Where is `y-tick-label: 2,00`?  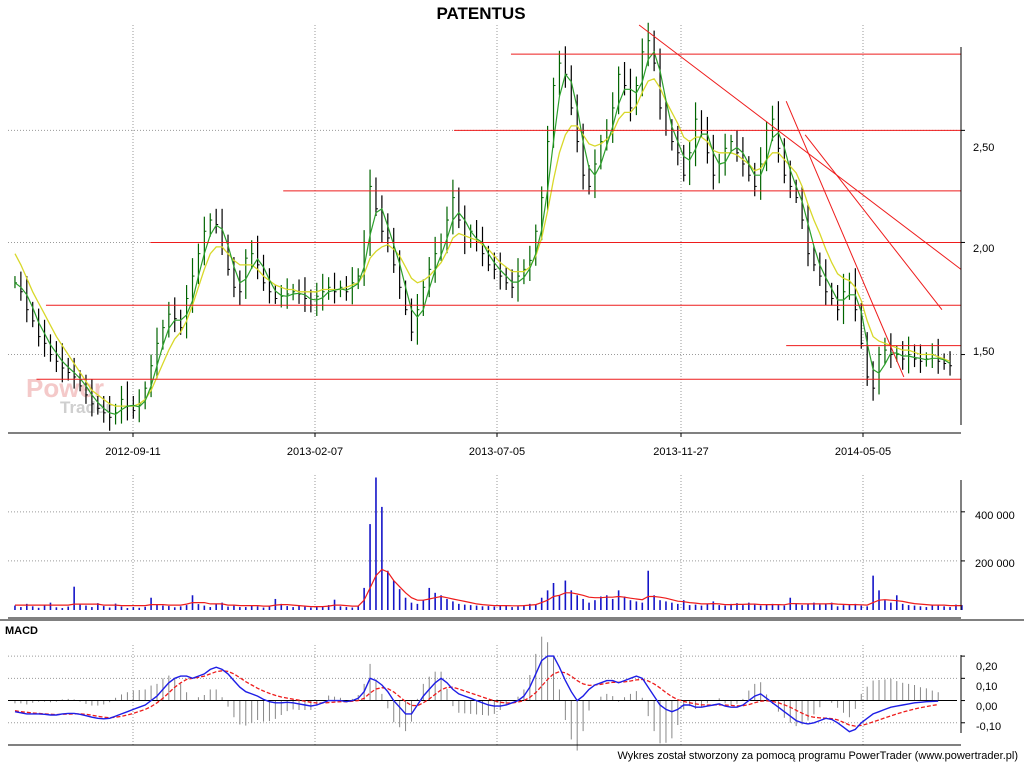
y-tick-label: 2,00 is located at coordinates (983, 249).